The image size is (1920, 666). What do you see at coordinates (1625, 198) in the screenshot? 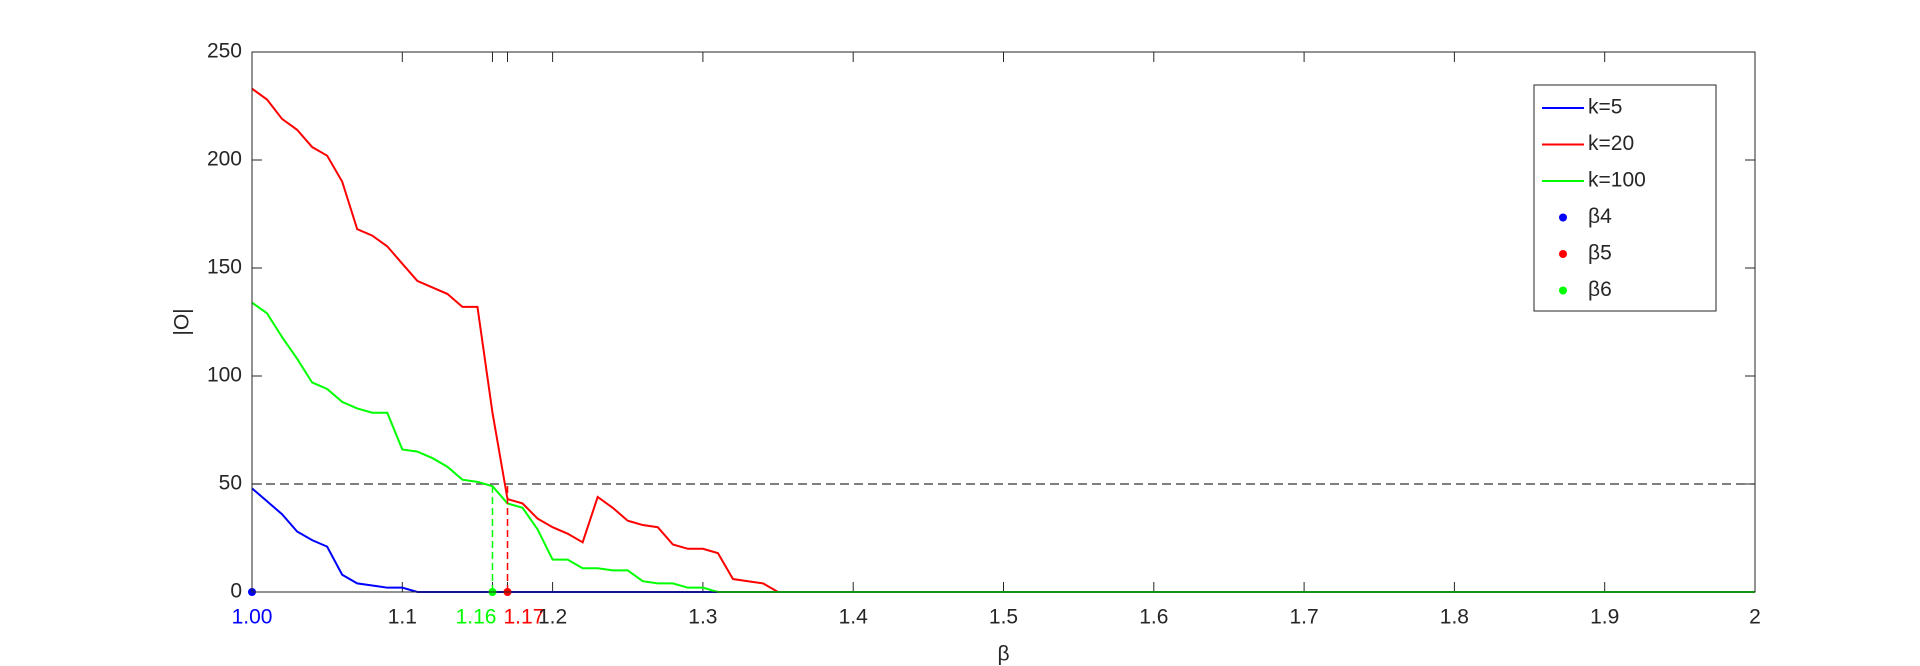
I see `legend-box` at bounding box center [1625, 198].